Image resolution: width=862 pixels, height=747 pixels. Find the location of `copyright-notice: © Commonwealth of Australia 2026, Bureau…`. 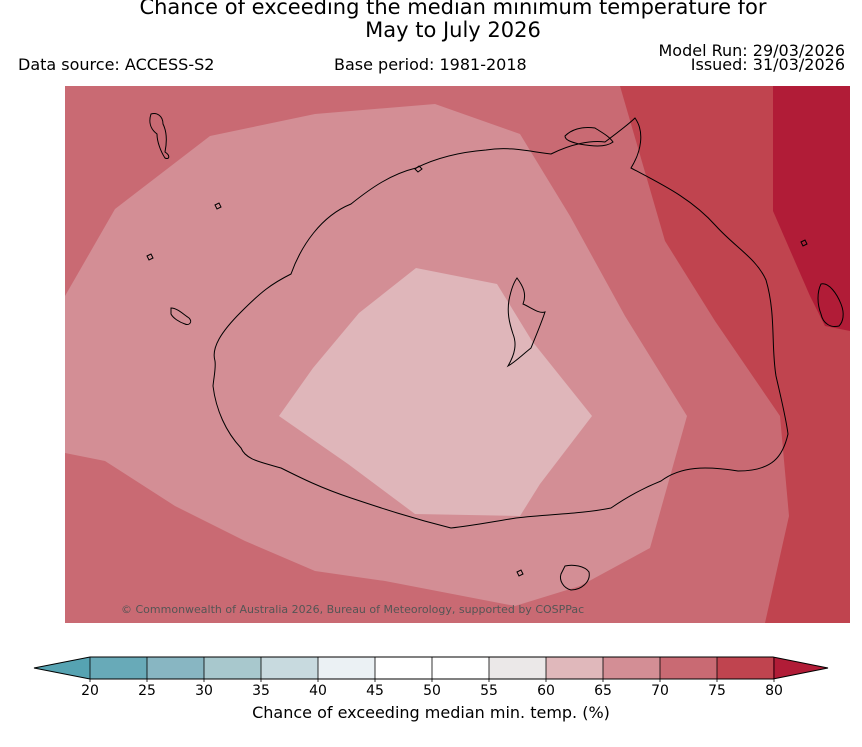

copyright-notice: © Commonwealth of Australia 2026, Bureau… is located at coordinates (352, 609).